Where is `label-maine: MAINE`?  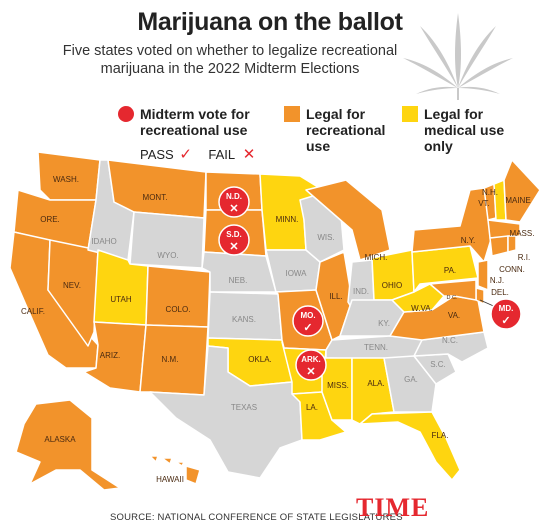 label-maine: MAINE is located at coordinates (517, 200).